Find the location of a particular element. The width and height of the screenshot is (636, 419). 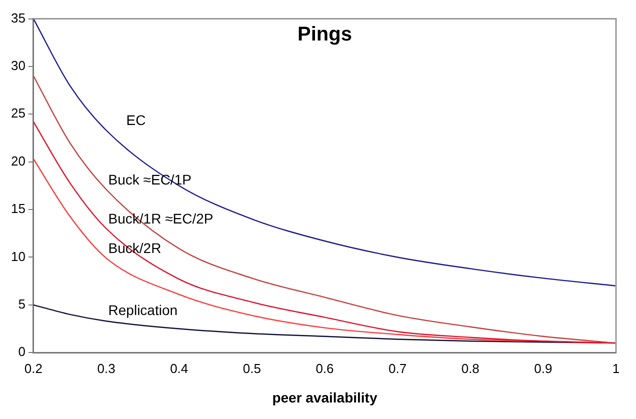

x-tick-label: 0.9 is located at coordinates (543, 368).